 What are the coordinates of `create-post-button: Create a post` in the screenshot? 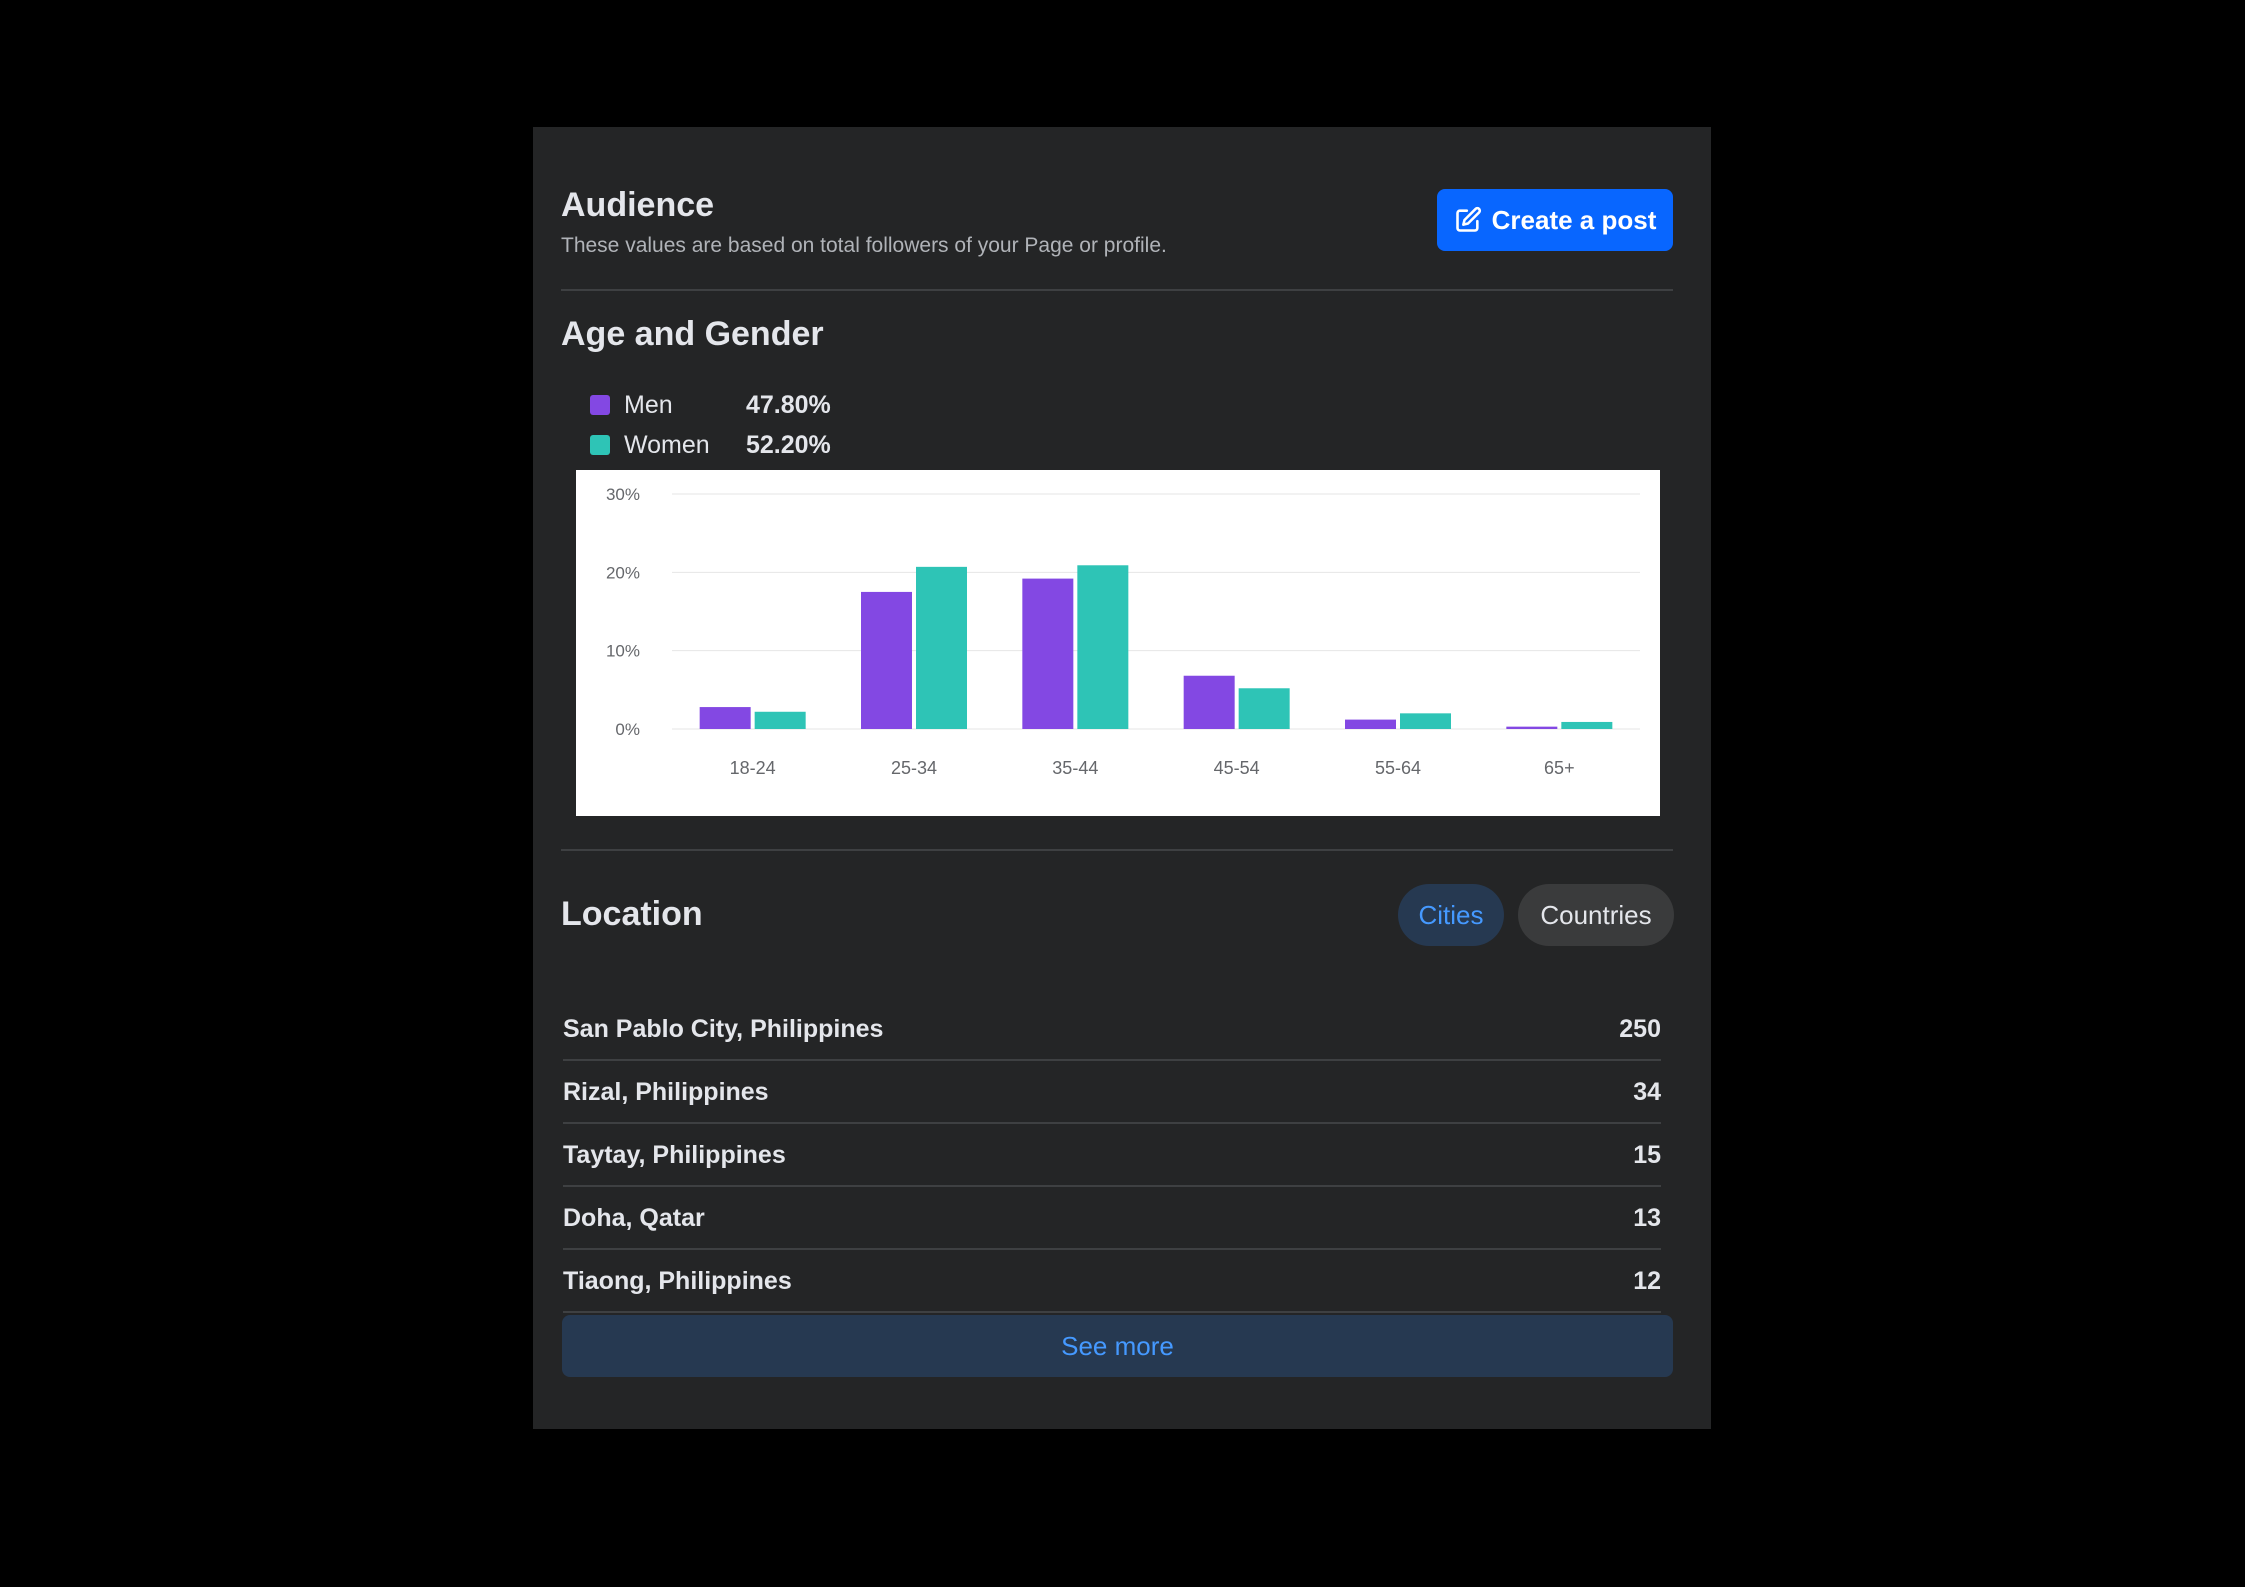 It's located at (1555, 220).